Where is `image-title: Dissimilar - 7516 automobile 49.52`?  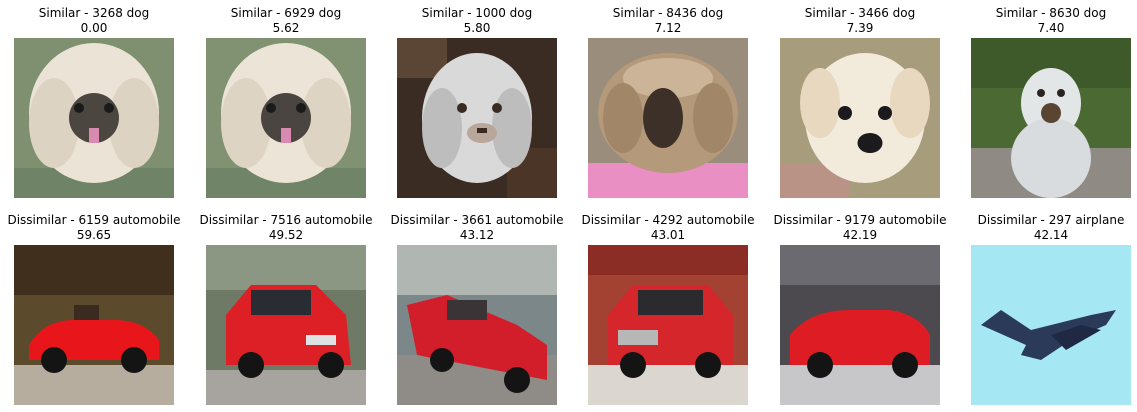 image-title: Dissimilar - 7516 automobile 49.52 is located at coordinates (286, 227).